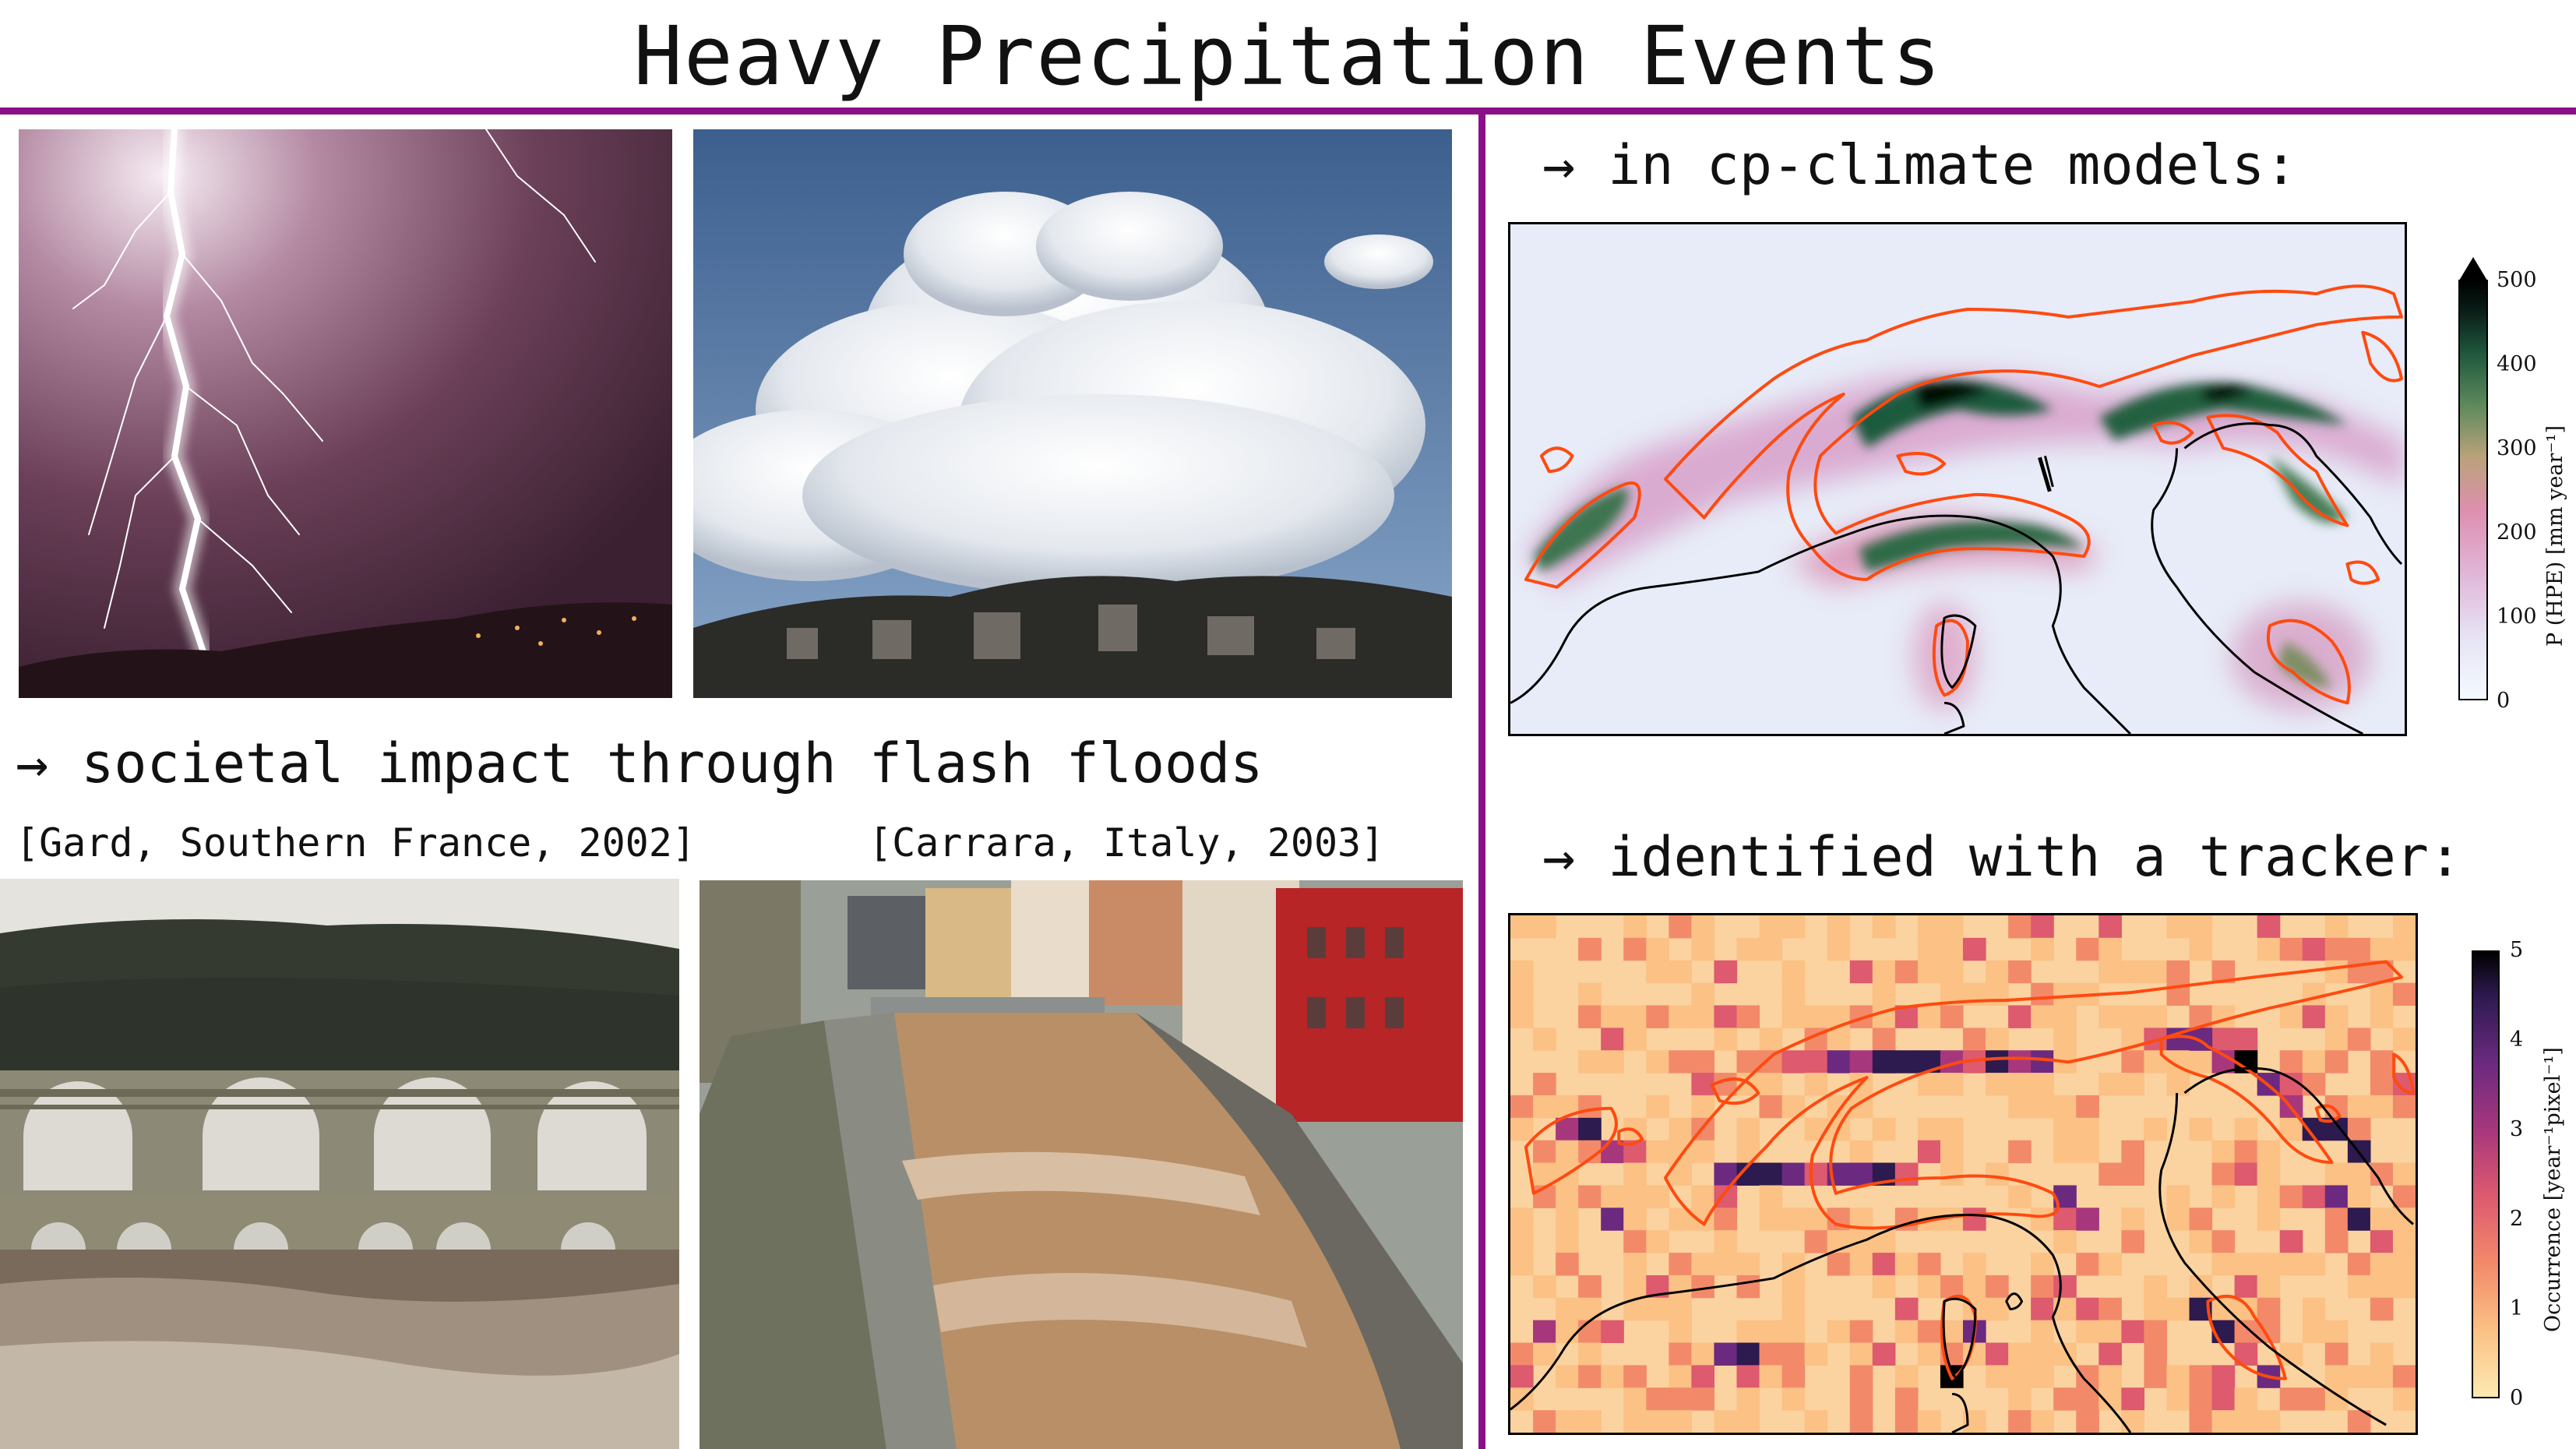  Describe the element at coordinates (2517, 1398) in the screenshot. I see `colorbar2-tick: 0` at that location.